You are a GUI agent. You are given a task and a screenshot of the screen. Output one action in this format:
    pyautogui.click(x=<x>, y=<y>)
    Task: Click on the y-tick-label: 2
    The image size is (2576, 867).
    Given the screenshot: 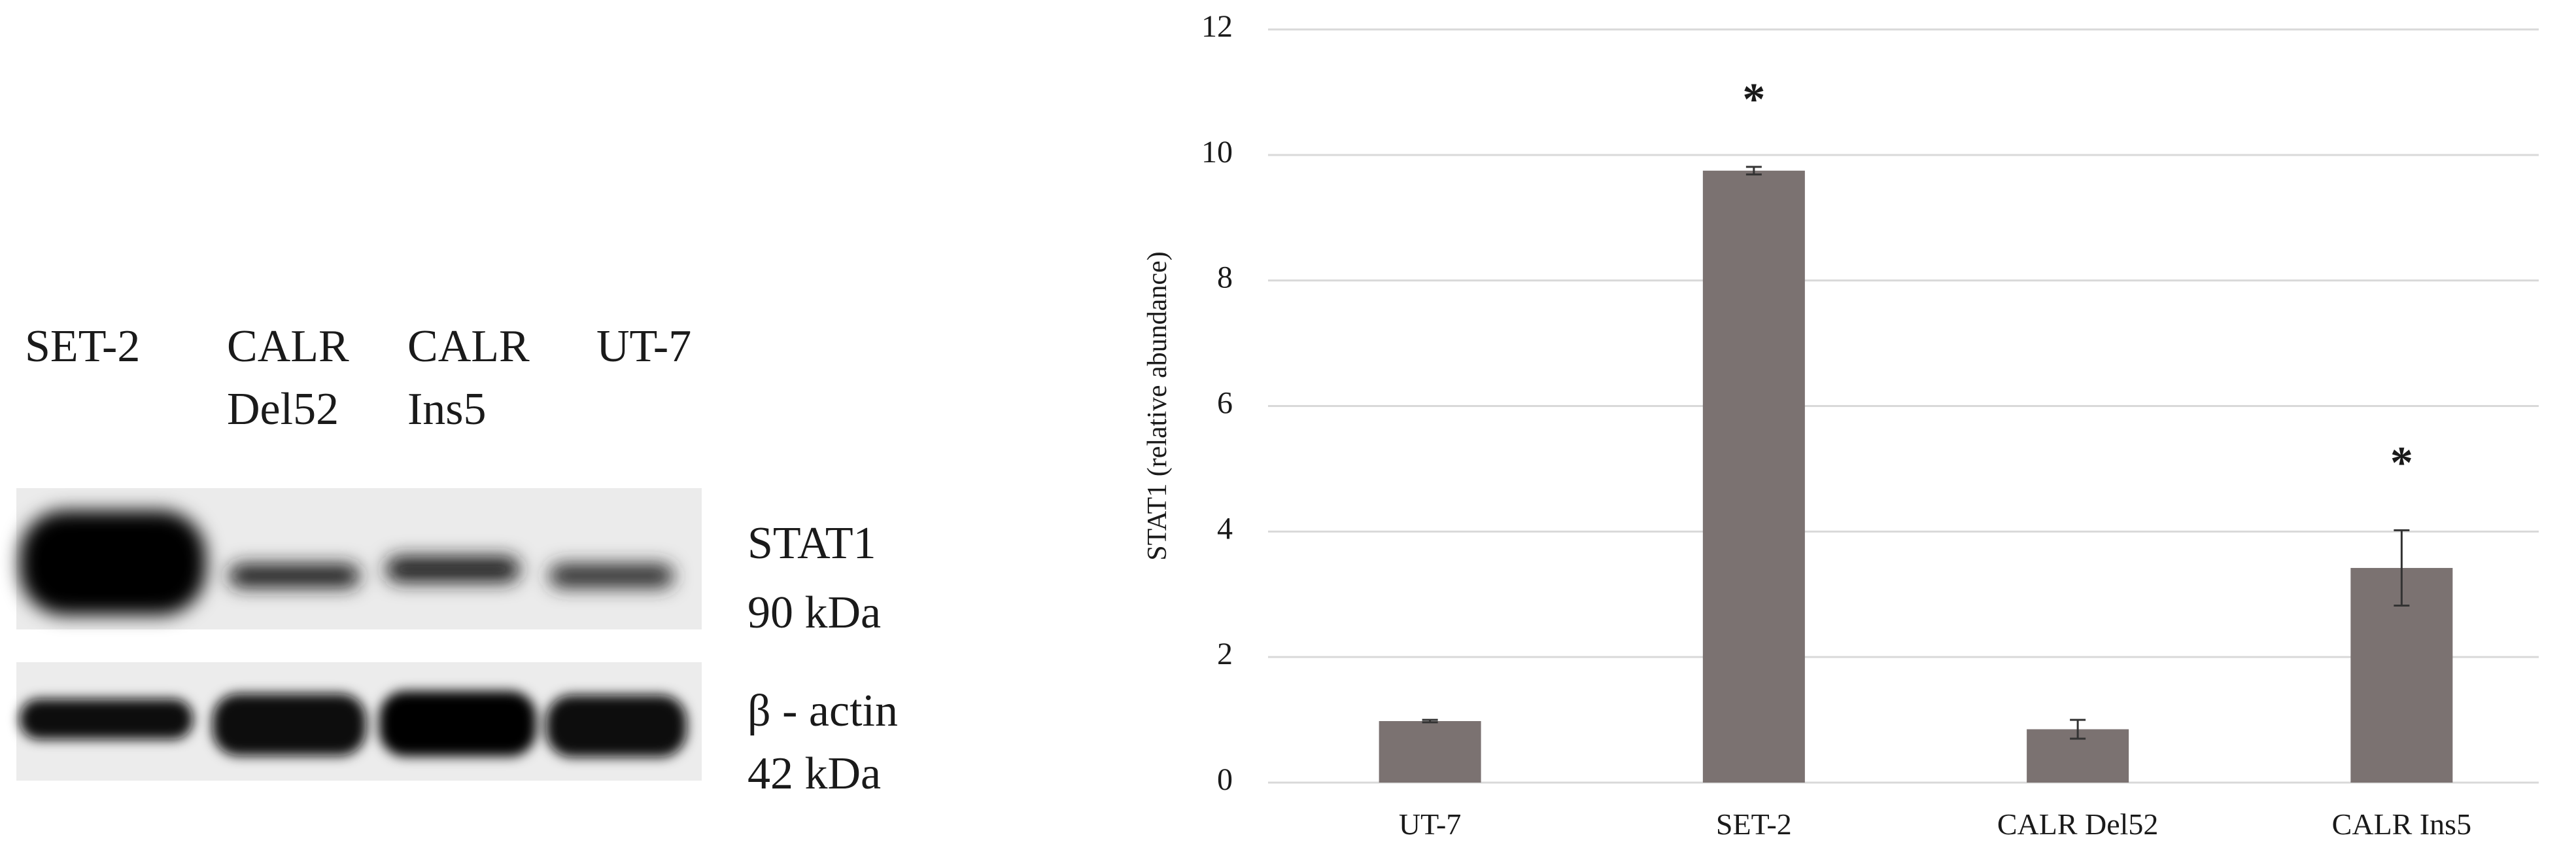 What is the action you would take?
    pyautogui.click(x=1225, y=654)
    